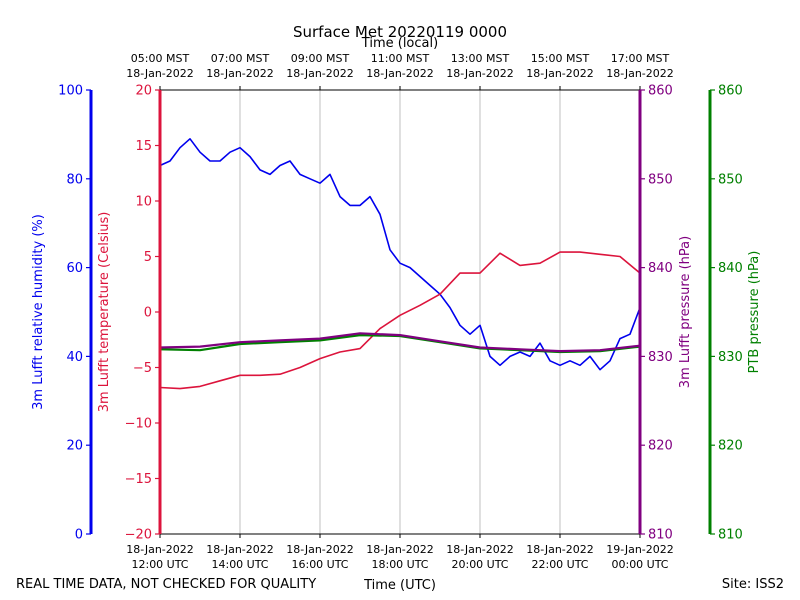  What do you see at coordinates (143, 91) in the screenshot?
I see `y-tick-label-temp: 20` at bounding box center [143, 91].